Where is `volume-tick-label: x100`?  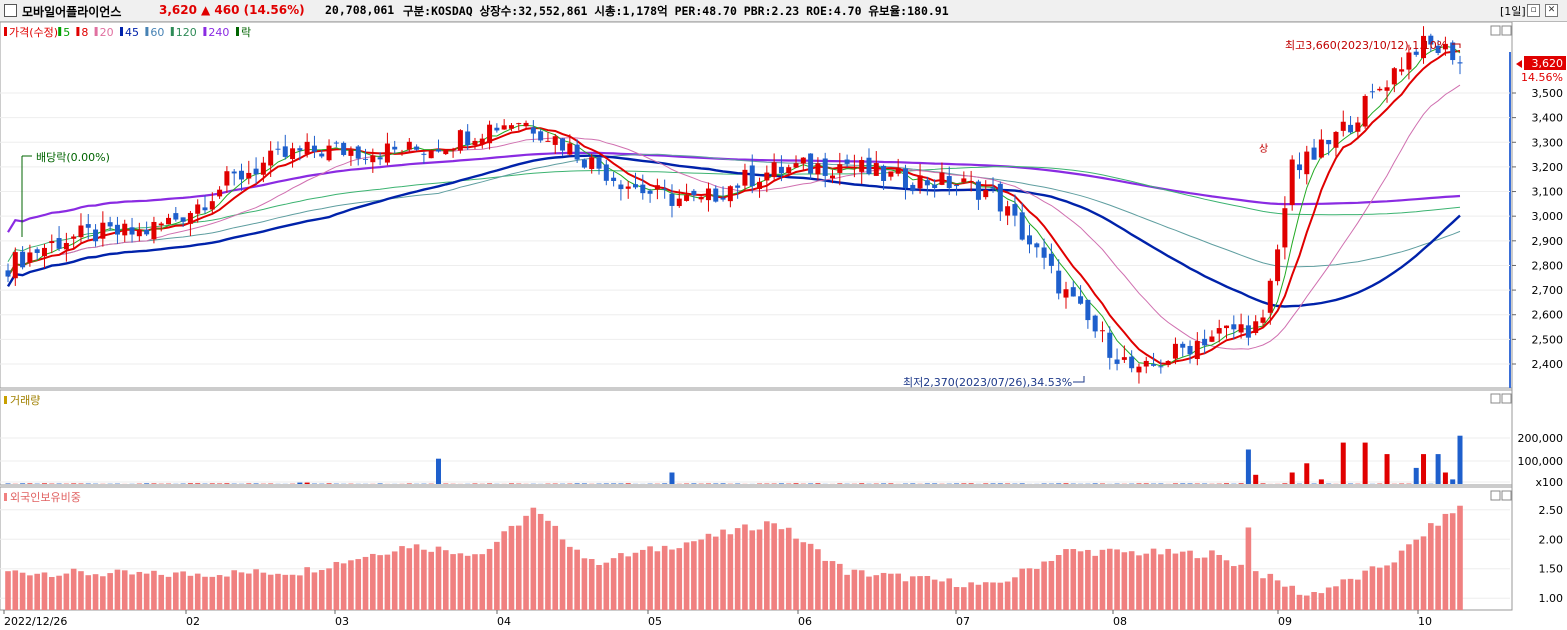
volume-tick-label: x100 is located at coordinates (1549, 482).